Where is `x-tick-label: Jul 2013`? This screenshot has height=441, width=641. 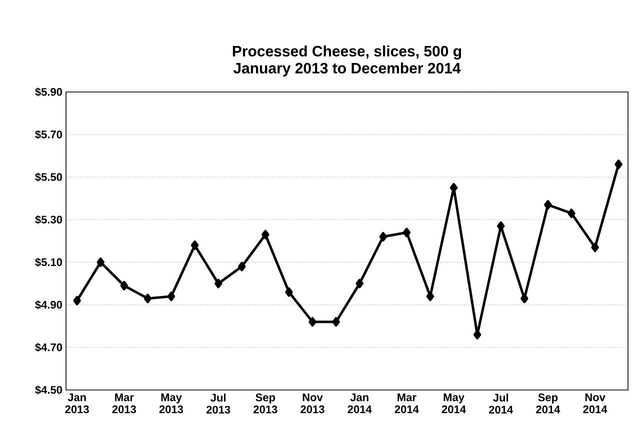 x-tick-label: Jul 2013 is located at coordinates (218, 404).